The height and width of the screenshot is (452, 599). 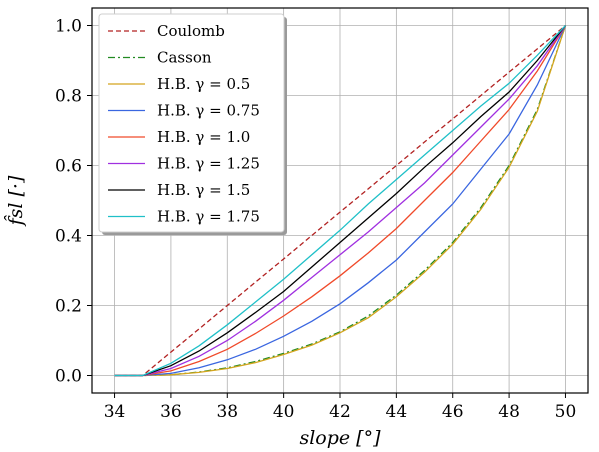 I want to click on legend-label-4: H.B. γ = 1.0, so click(x=203, y=137).